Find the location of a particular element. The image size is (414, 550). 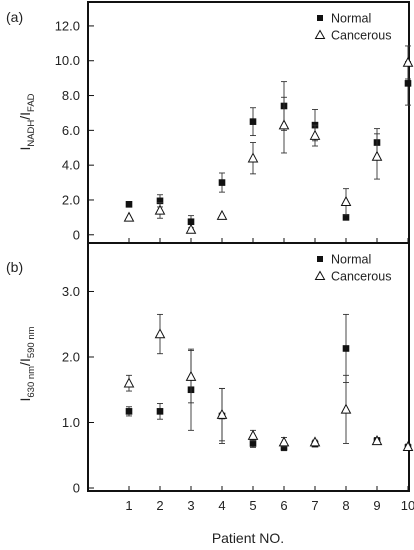

panel-b-y-tick-label: 1.0 is located at coordinates (71, 422).